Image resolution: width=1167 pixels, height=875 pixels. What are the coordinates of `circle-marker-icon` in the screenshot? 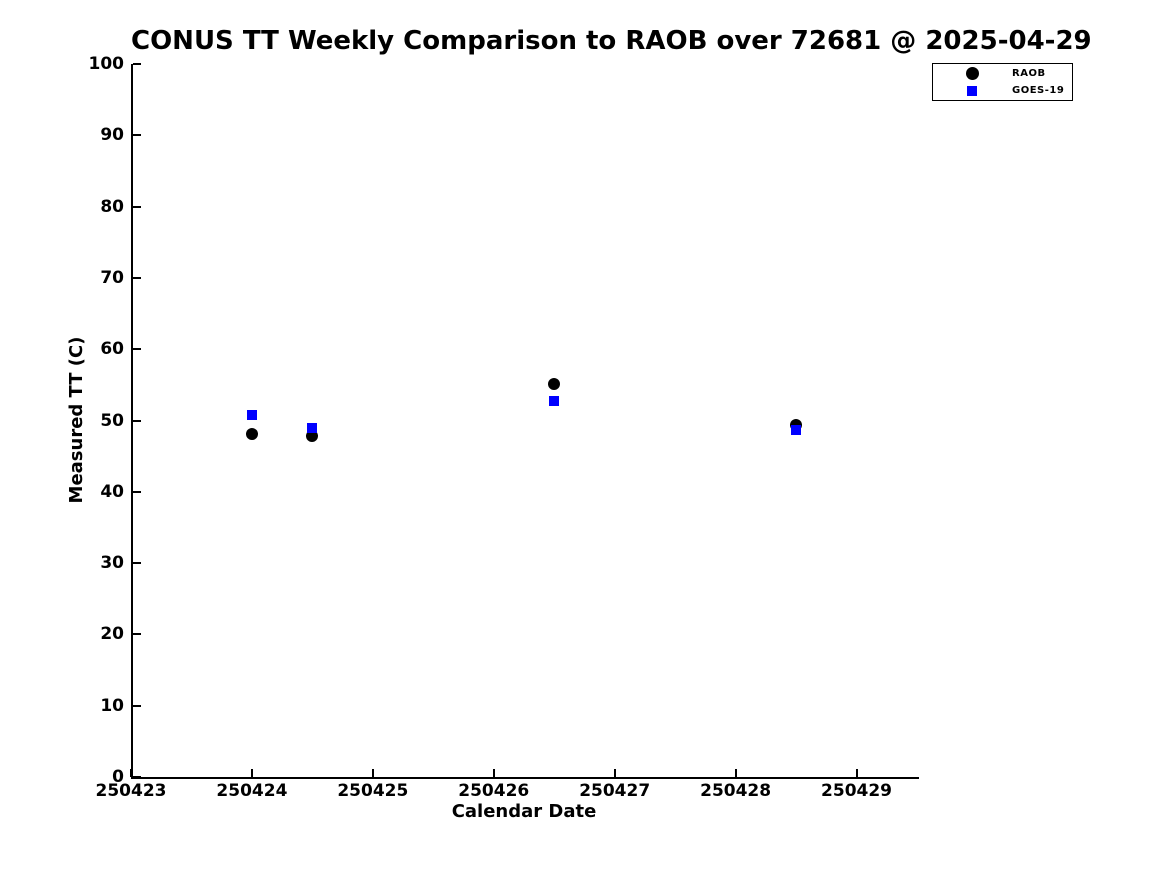 It's located at (972, 73).